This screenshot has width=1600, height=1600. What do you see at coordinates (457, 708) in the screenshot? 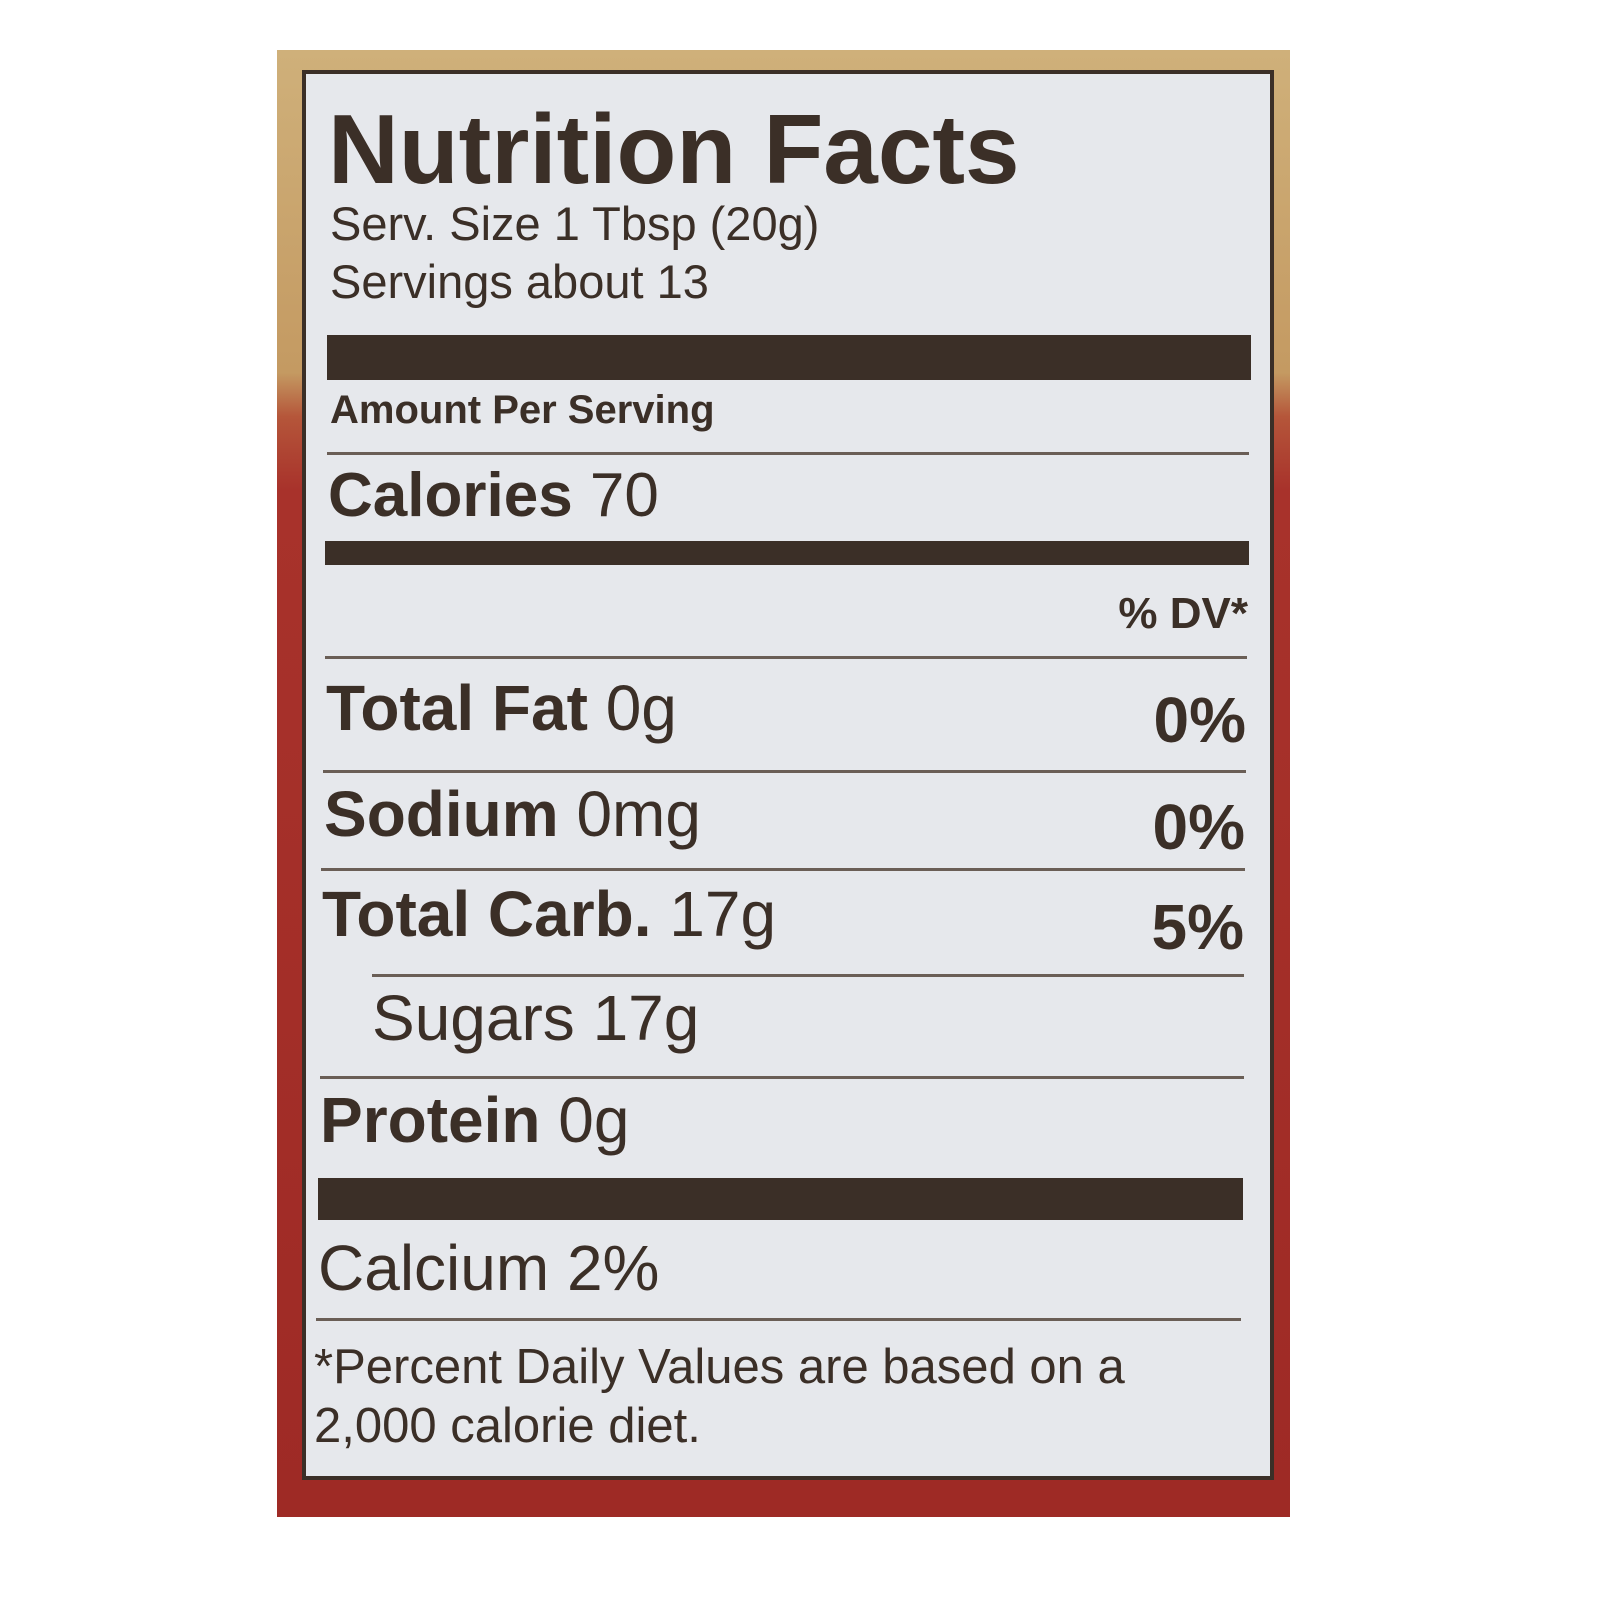
I see `nutrient-label: Total Fat` at bounding box center [457, 708].